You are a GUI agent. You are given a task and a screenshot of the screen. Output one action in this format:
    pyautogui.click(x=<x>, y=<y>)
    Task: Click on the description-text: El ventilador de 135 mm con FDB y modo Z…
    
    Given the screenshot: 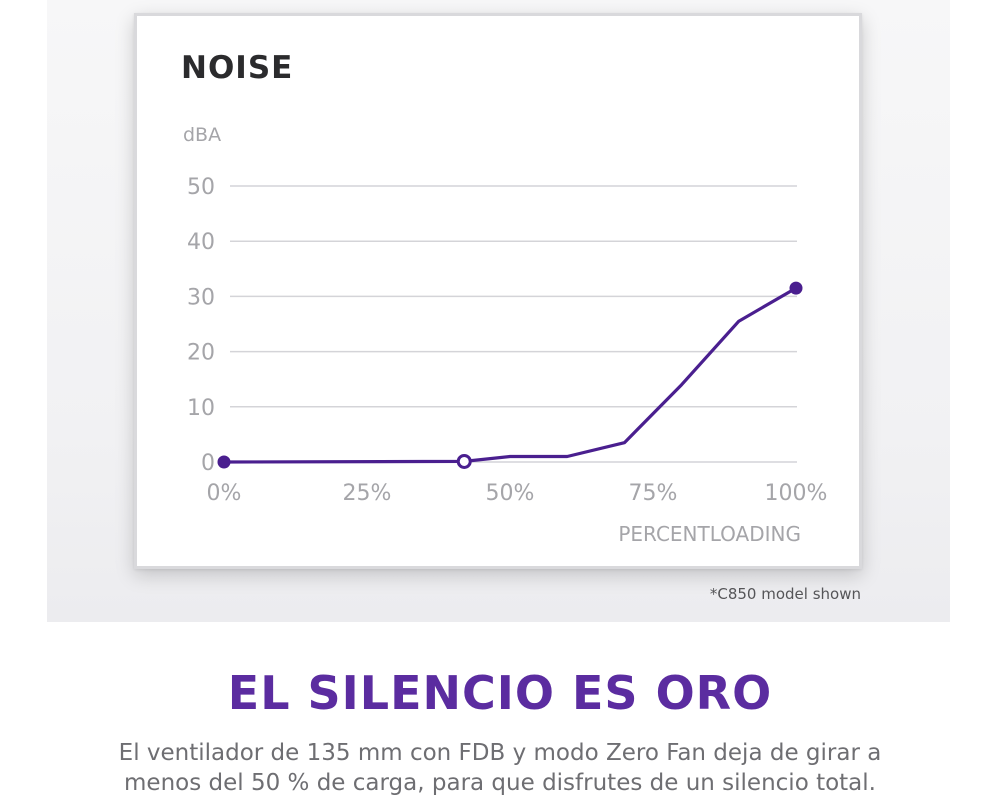 What is the action you would take?
    pyautogui.click(x=500, y=768)
    